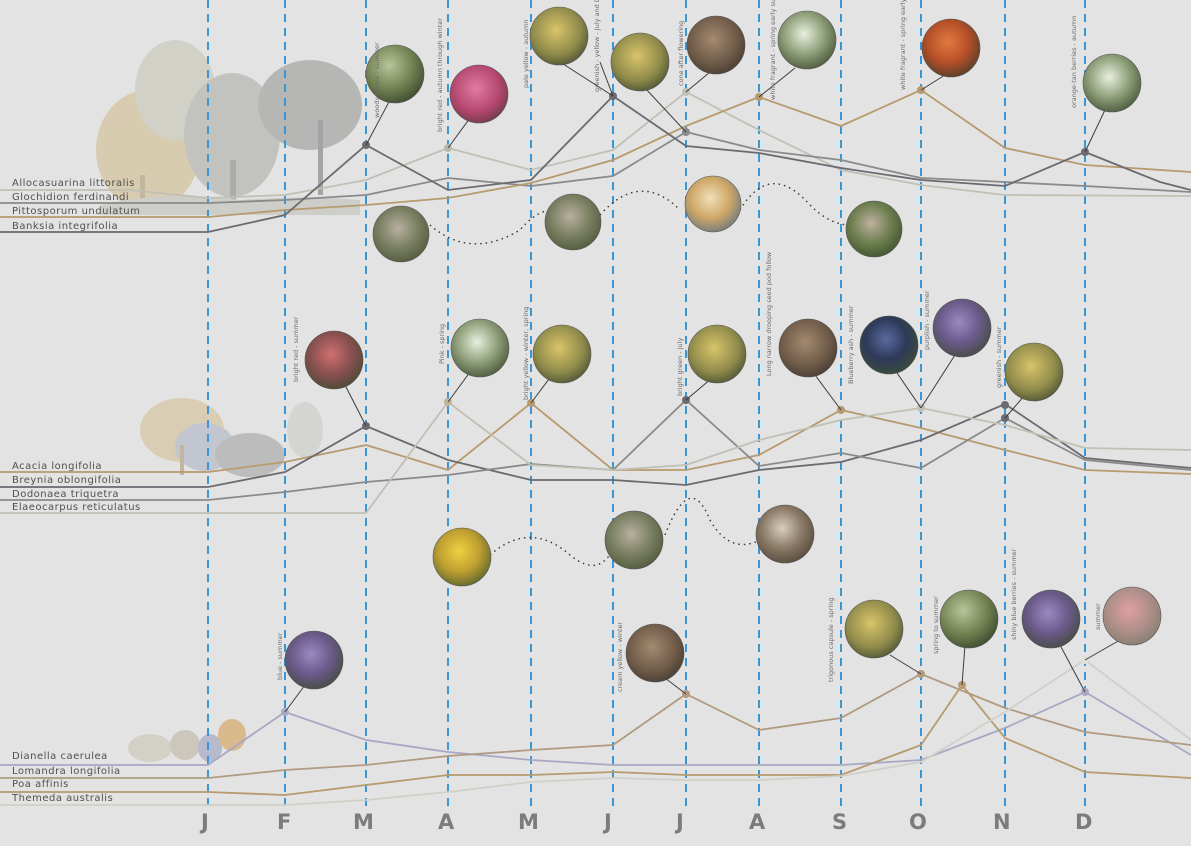 Image resolution: width=1191 pixels, height=846 pixels. Describe the element at coordinates (66, 771) in the screenshot. I see `species-label: Lomandra longifolia` at that location.